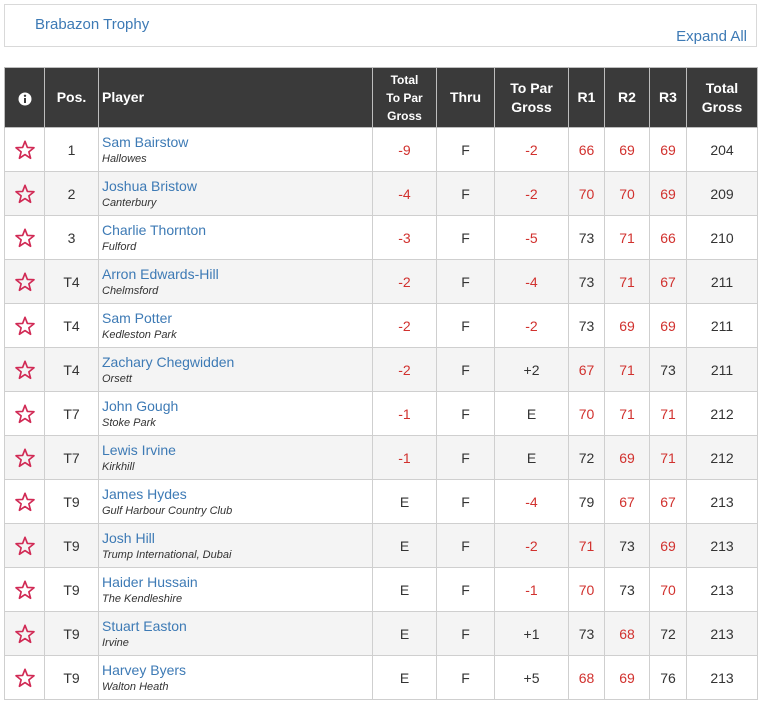 This screenshot has height=702, width=760. I want to click on player-name-link: Sam Bairstow, so click(145, 142).